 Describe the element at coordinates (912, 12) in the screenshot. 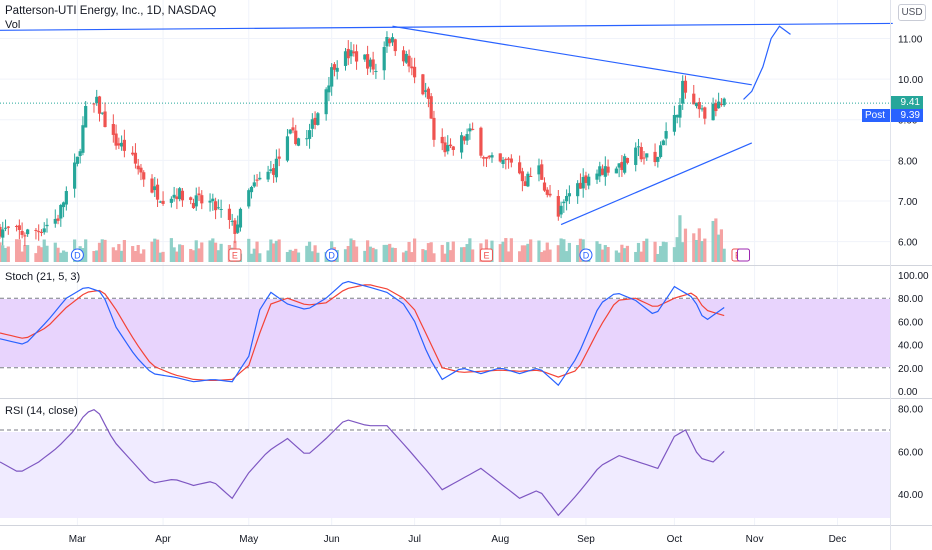

I see `currency-button: USD` at that location.